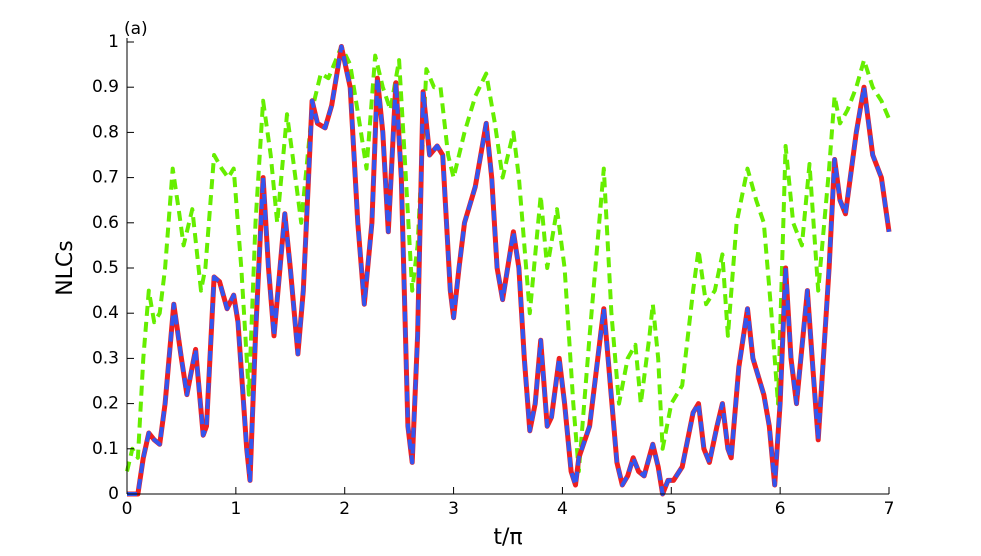  I want to click on y-tick-label: 0.1, so click(105, 449).